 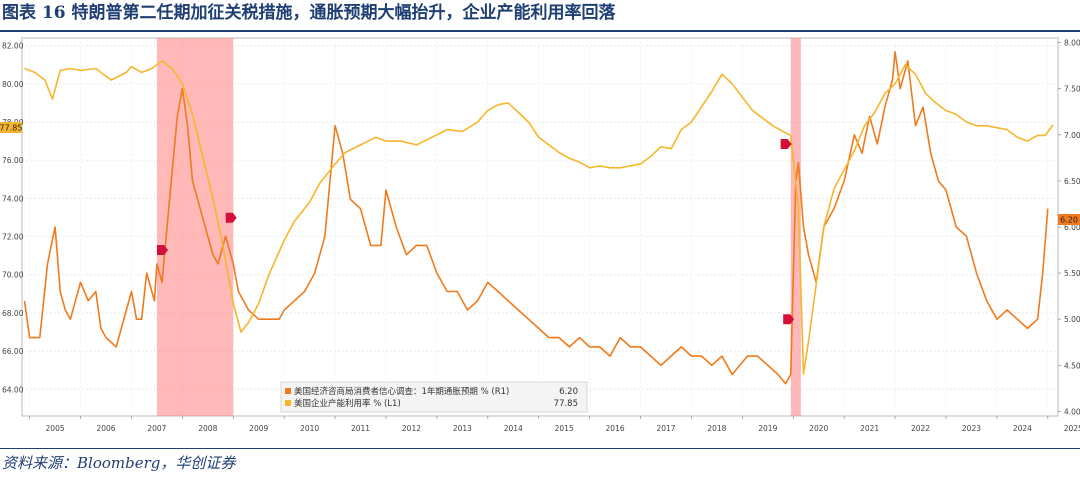 I want to click on source-note: 资料来源：Bloomberg，华创证券, so click(x=119, y=463).